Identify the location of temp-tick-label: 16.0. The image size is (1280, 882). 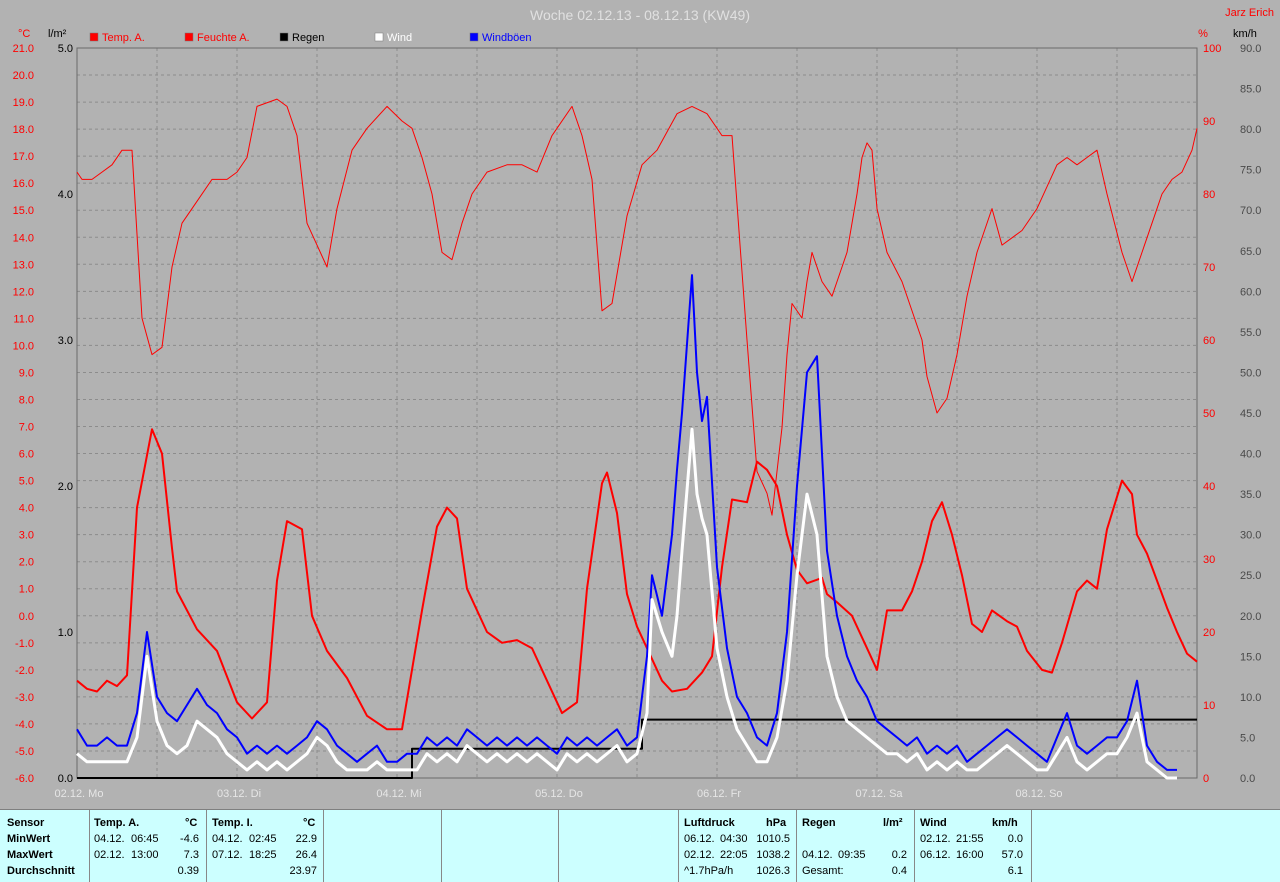
(23, 184).